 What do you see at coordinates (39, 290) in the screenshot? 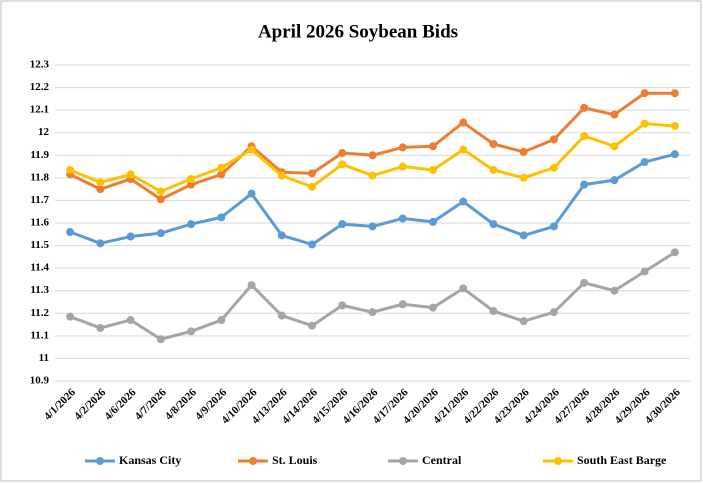
I see `y-tick-label: 11.3` at bounding box center [39, 290].